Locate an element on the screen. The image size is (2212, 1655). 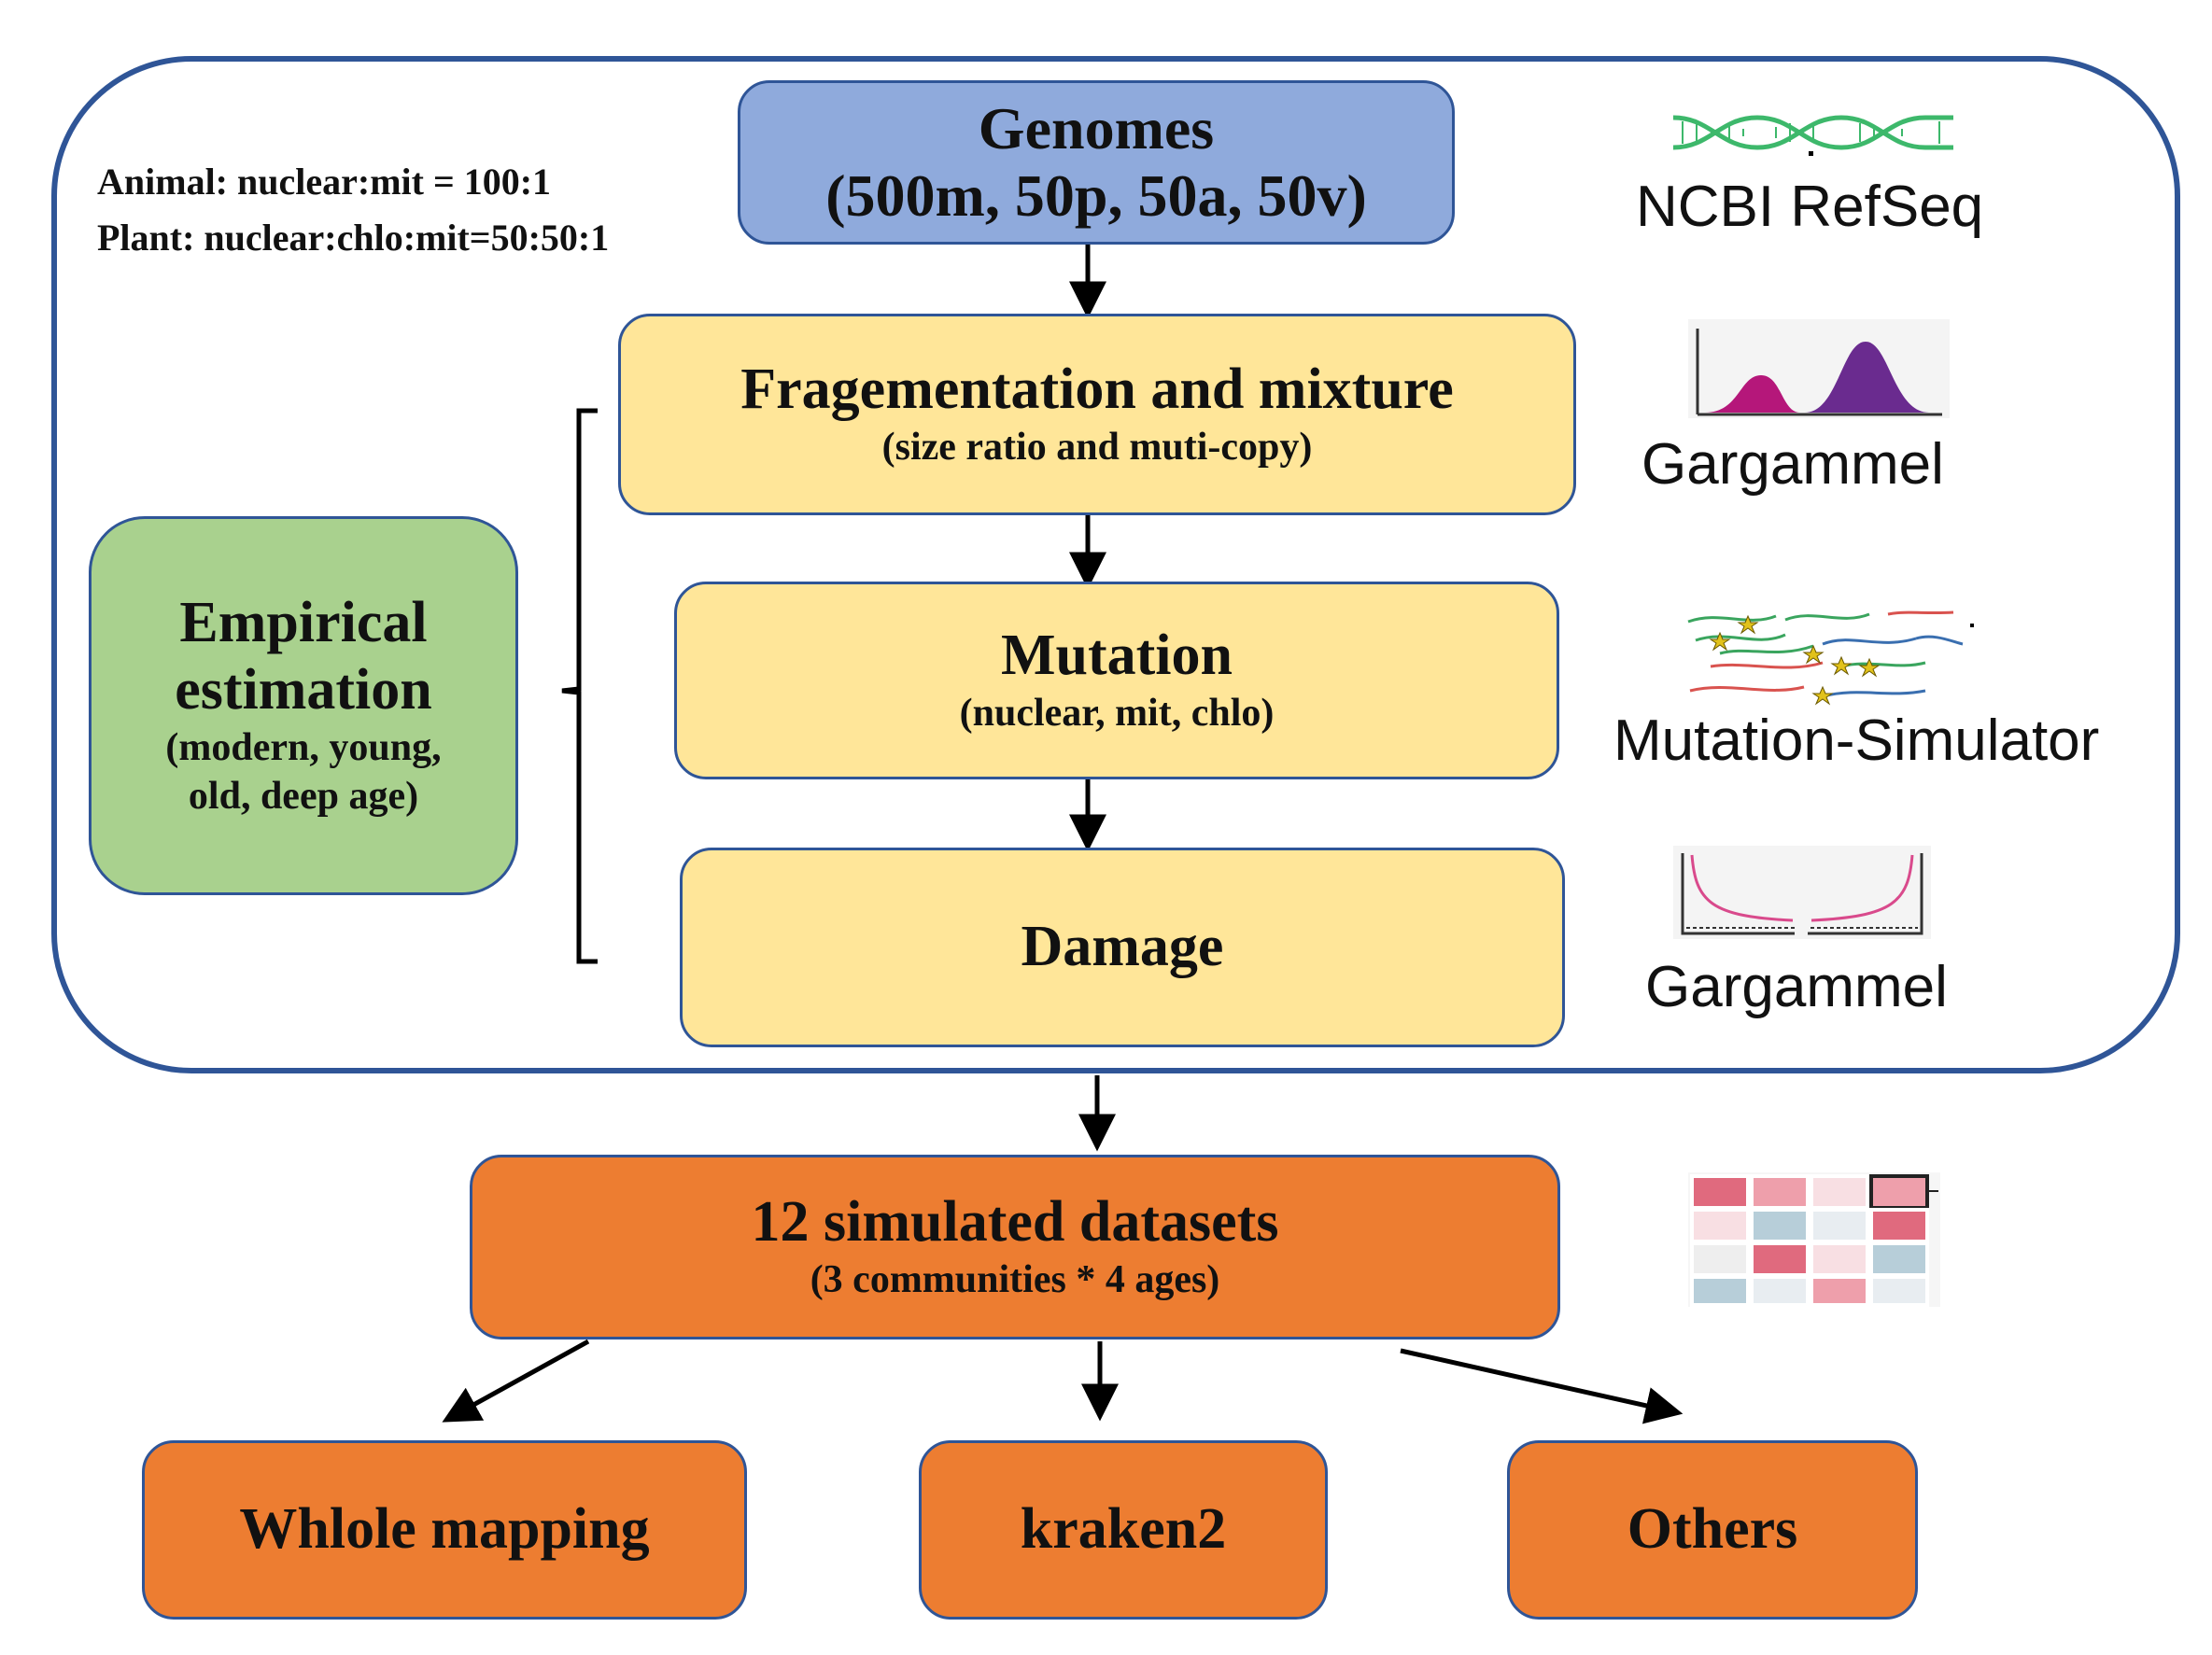
output-whole-mapping-label: Whlole mapping is located at coordinates (444, 1529).